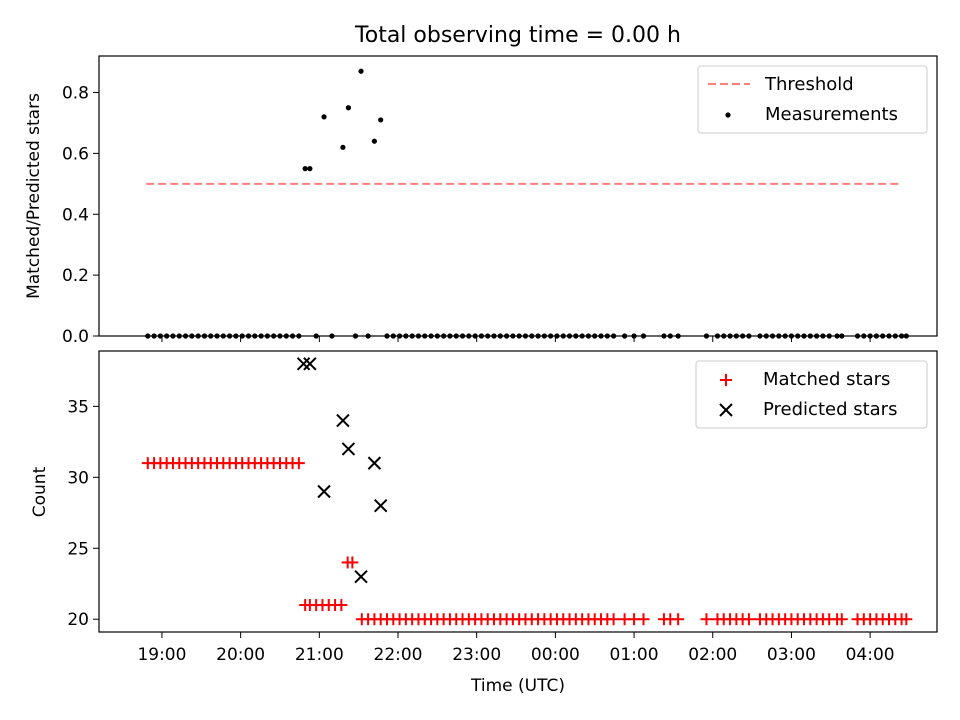 Image resolution: width=960 pixels, height=720 pixels. What do you see at coordinates (634, 655) in the screenshot?
I see `bottom-xtick-label: 01:00` at bounding box center [634, 655].